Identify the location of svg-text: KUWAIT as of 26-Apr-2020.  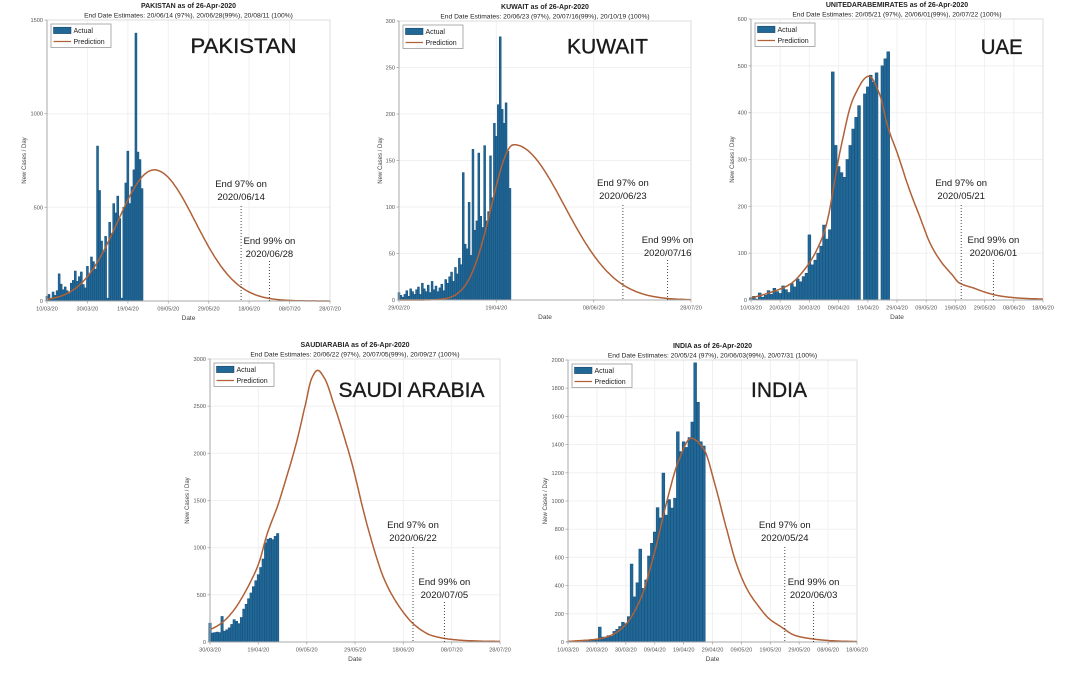
(545, 7).